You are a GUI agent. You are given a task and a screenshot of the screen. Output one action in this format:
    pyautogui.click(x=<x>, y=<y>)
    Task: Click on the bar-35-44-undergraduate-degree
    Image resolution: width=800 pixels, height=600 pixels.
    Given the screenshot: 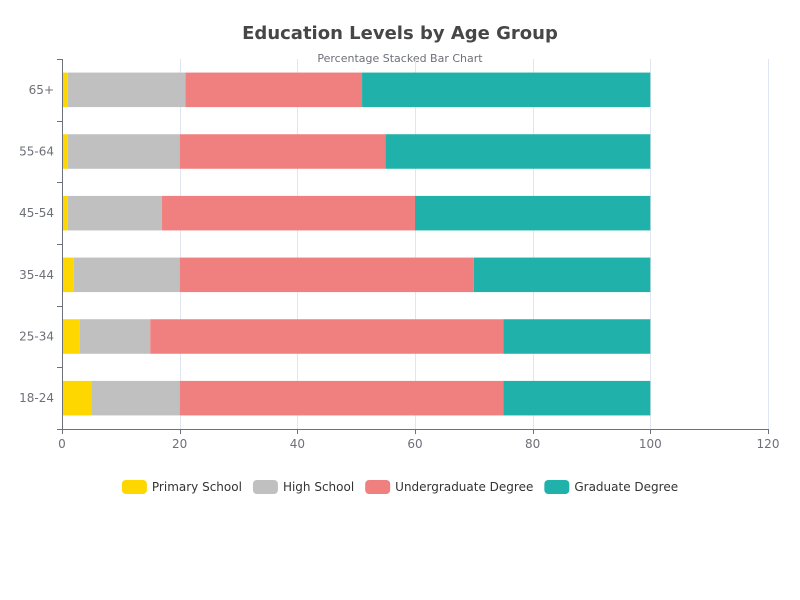 What is the action you would take?
    pyautogui.click(x=326, y=275)
    